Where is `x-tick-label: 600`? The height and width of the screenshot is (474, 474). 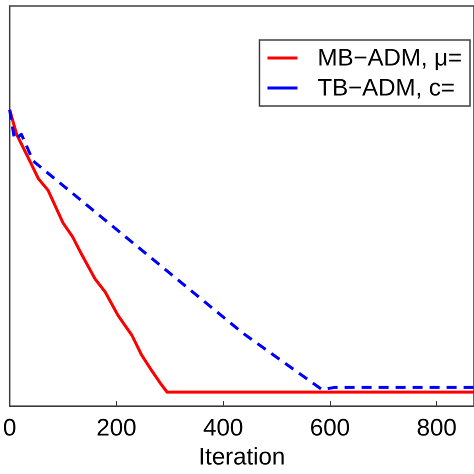
x-tick-label: 600 is located at coordinates (330, 428).